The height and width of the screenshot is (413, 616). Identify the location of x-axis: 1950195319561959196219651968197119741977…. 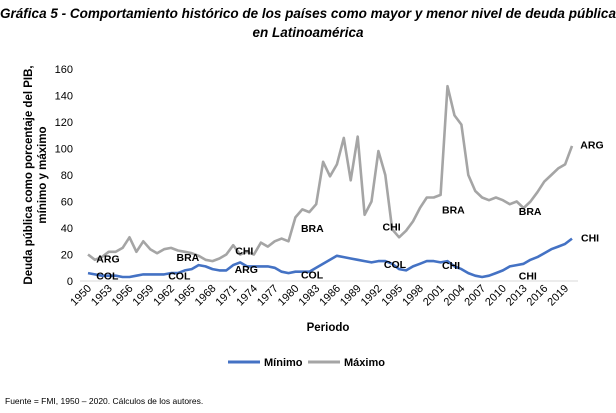
(319, 296).